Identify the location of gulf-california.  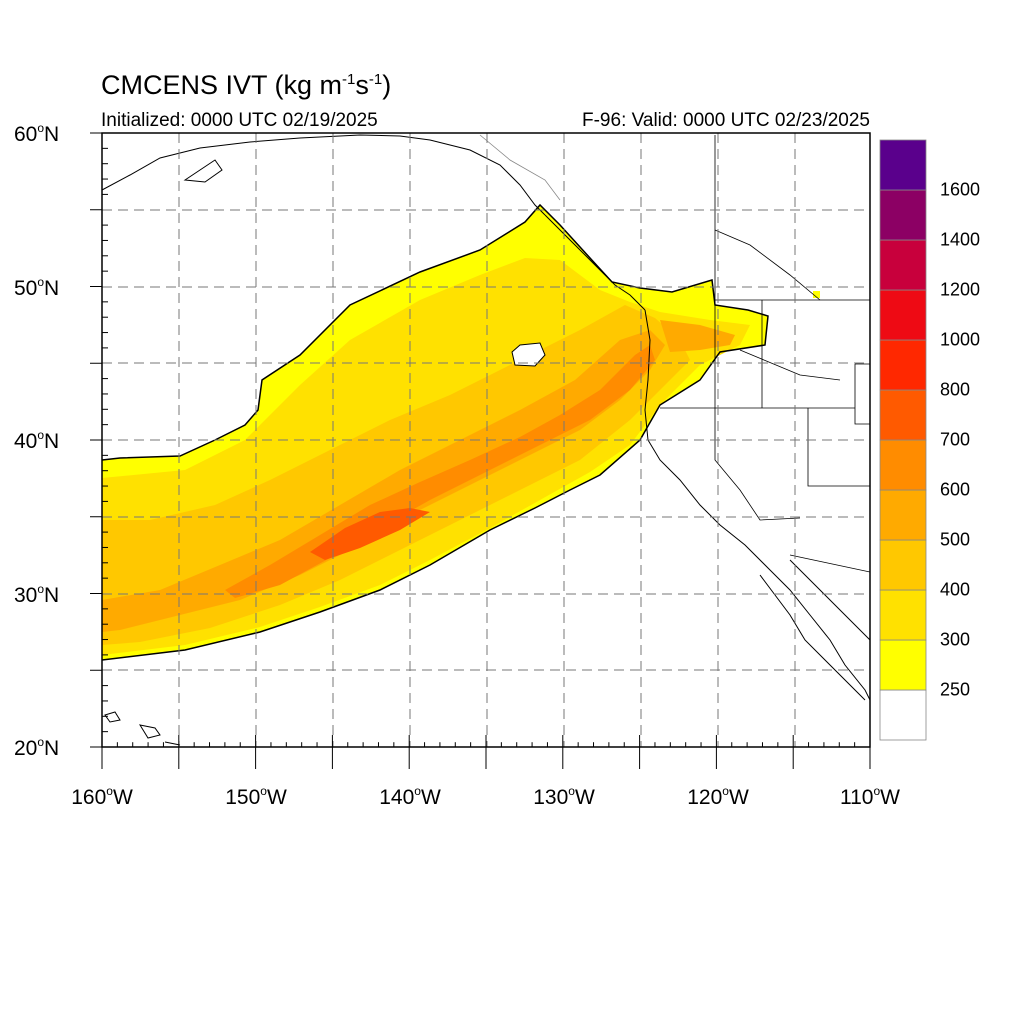
(829, 600).